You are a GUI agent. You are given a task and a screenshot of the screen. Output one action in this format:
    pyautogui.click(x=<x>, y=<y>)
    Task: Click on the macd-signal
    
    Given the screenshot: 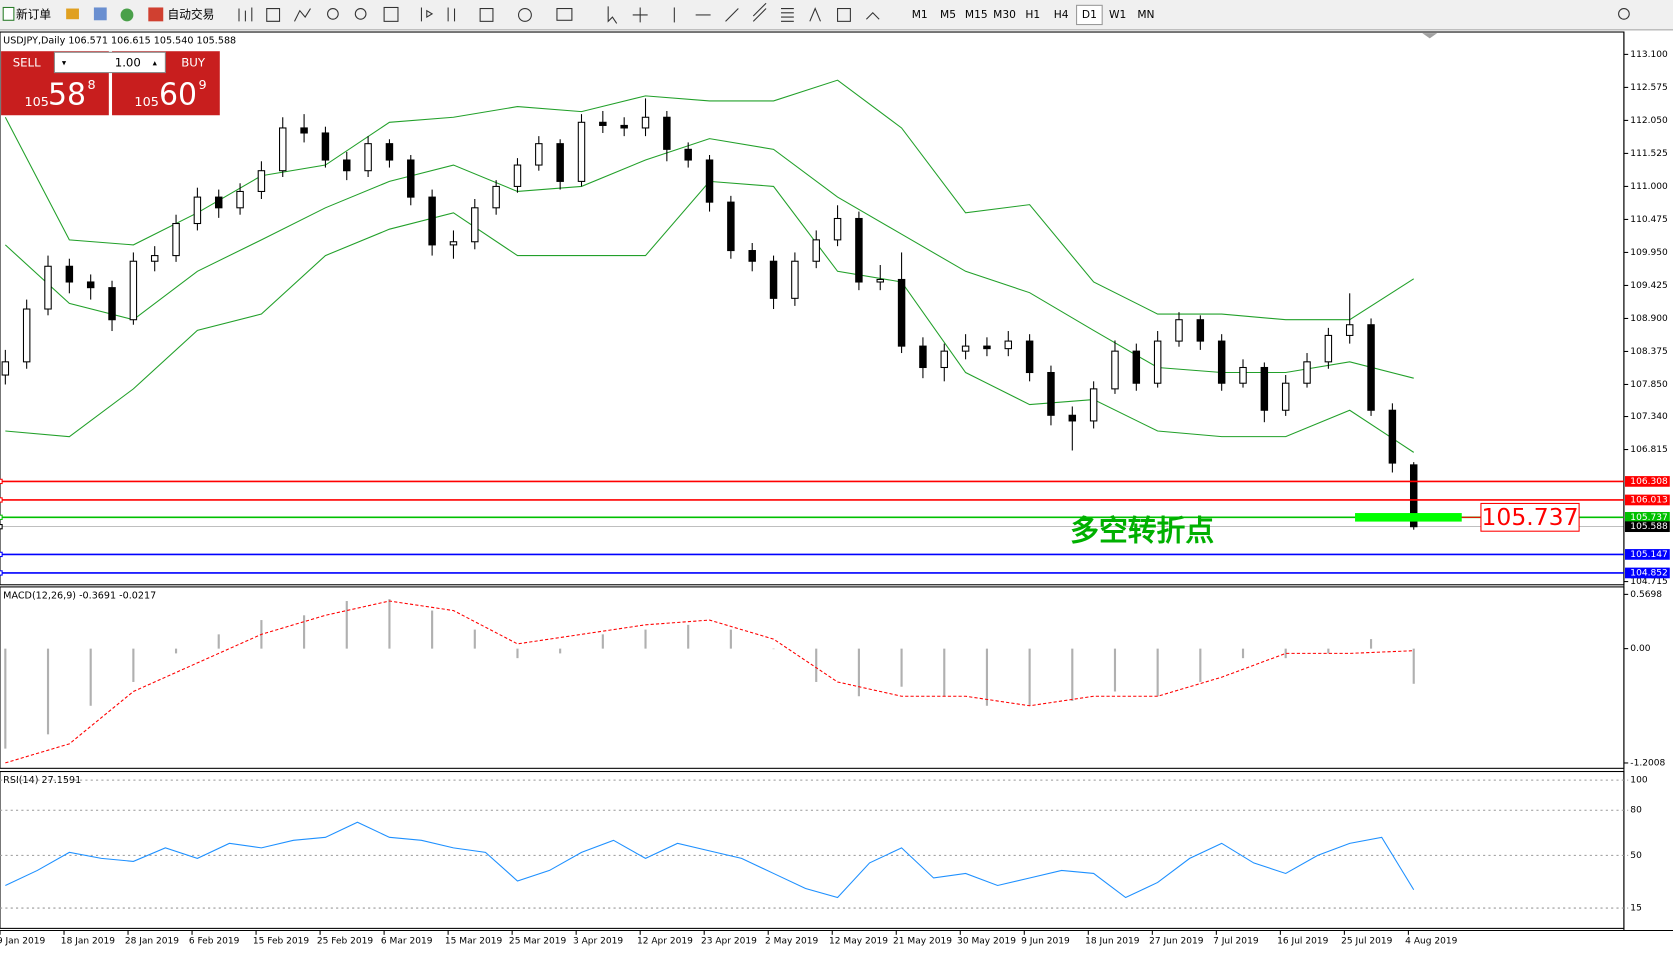 What is the action you would take?
    pyautogui.click(x=709, y=682)
    